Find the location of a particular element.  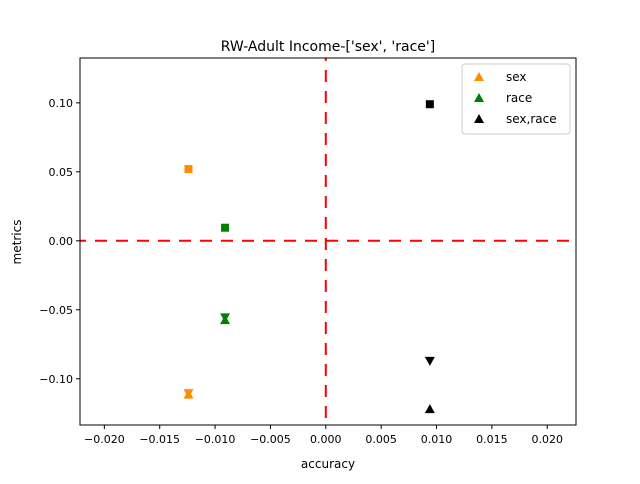

legend-label: sex is located at coordinates (516, 77).